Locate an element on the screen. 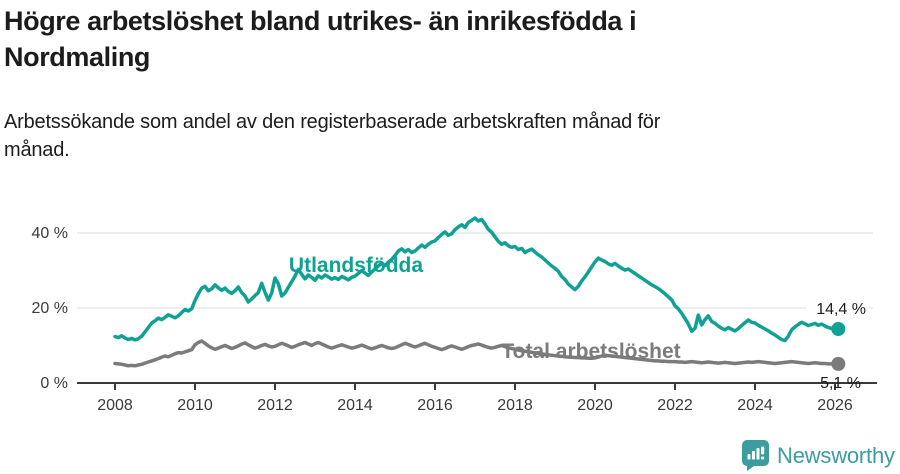  series-label-1: Total arbetslöshet is located at coordinates (590, 351).